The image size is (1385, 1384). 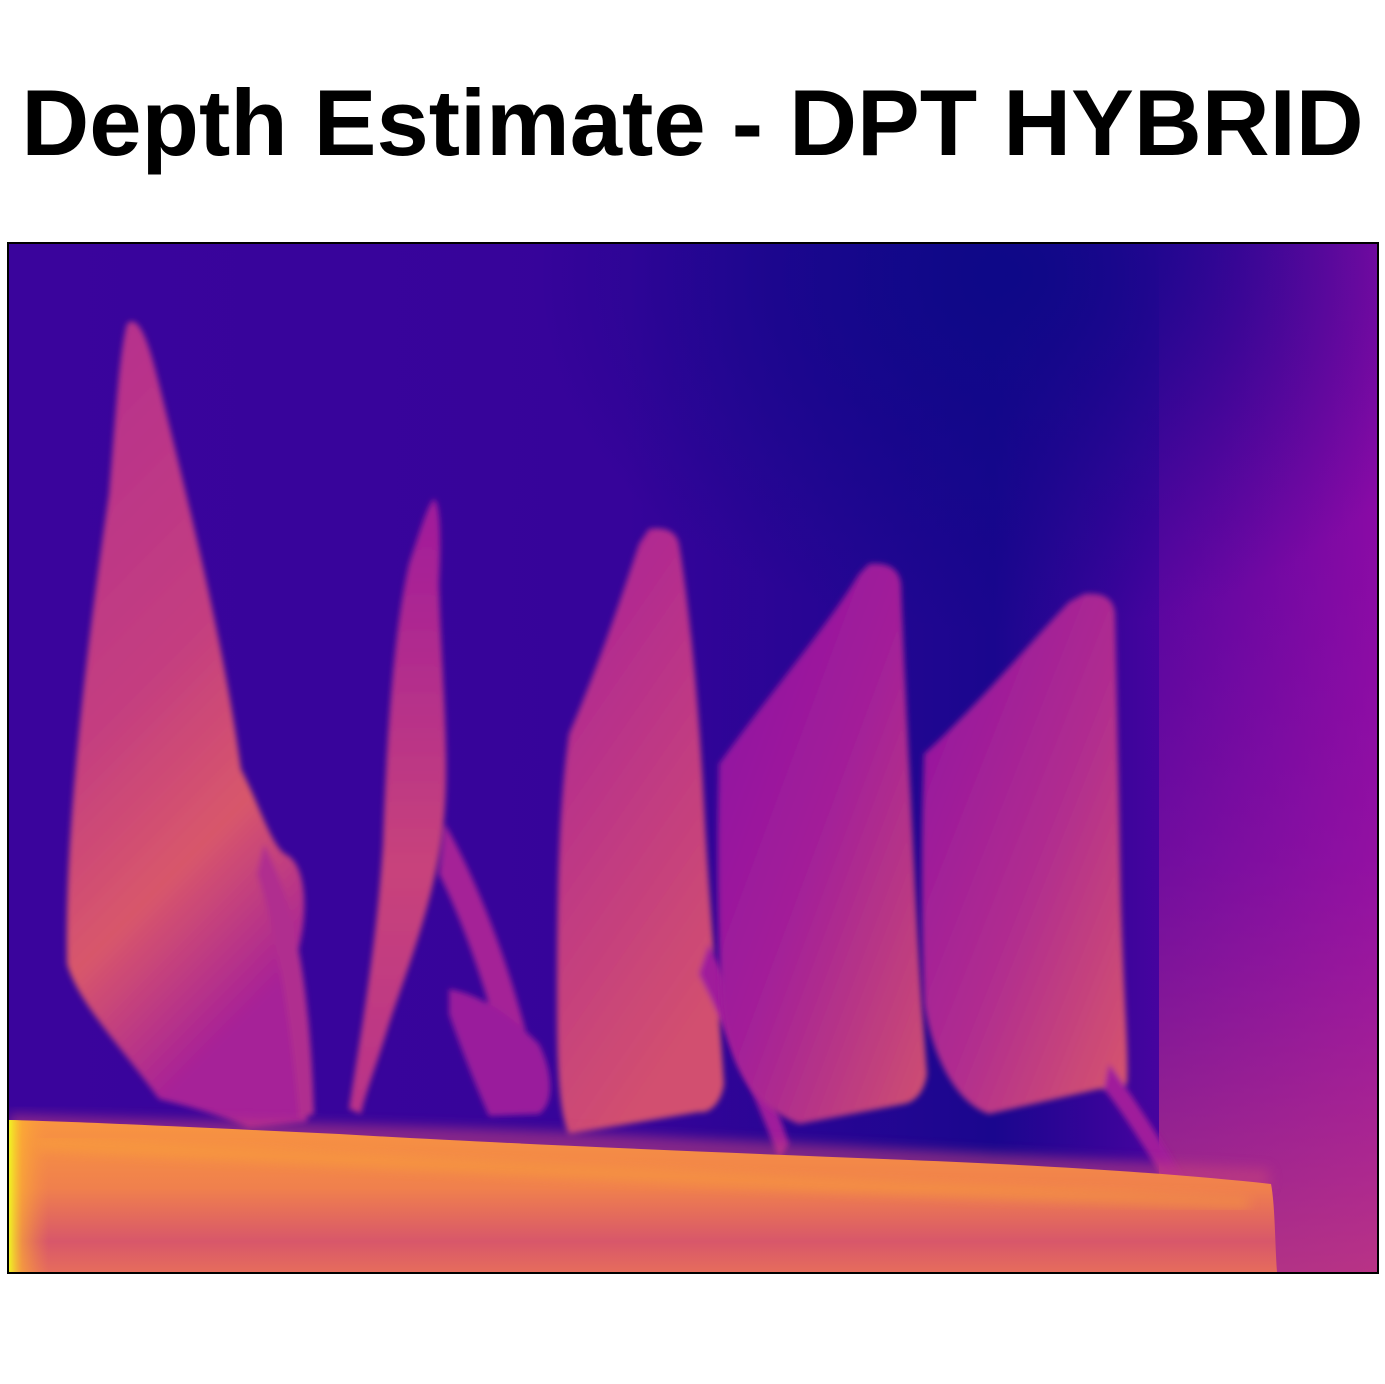 I want to click on object-left-tall, so click(x=190, y=724).